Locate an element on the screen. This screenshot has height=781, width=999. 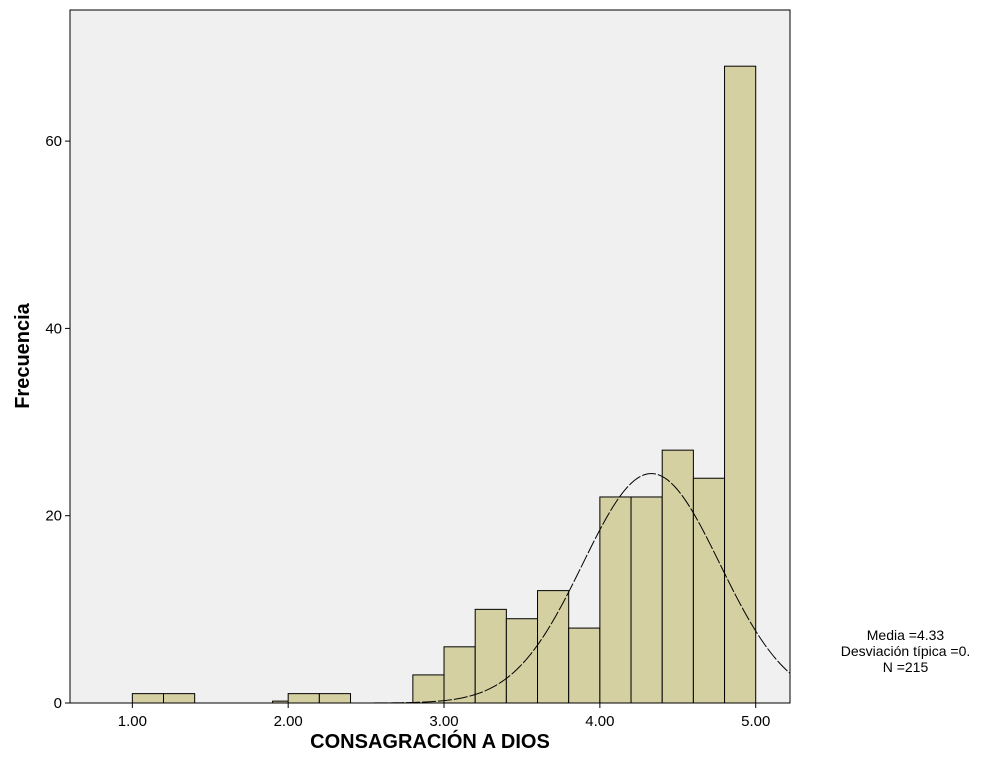
stats-n: N =215 is located at coordinates (905, 667).